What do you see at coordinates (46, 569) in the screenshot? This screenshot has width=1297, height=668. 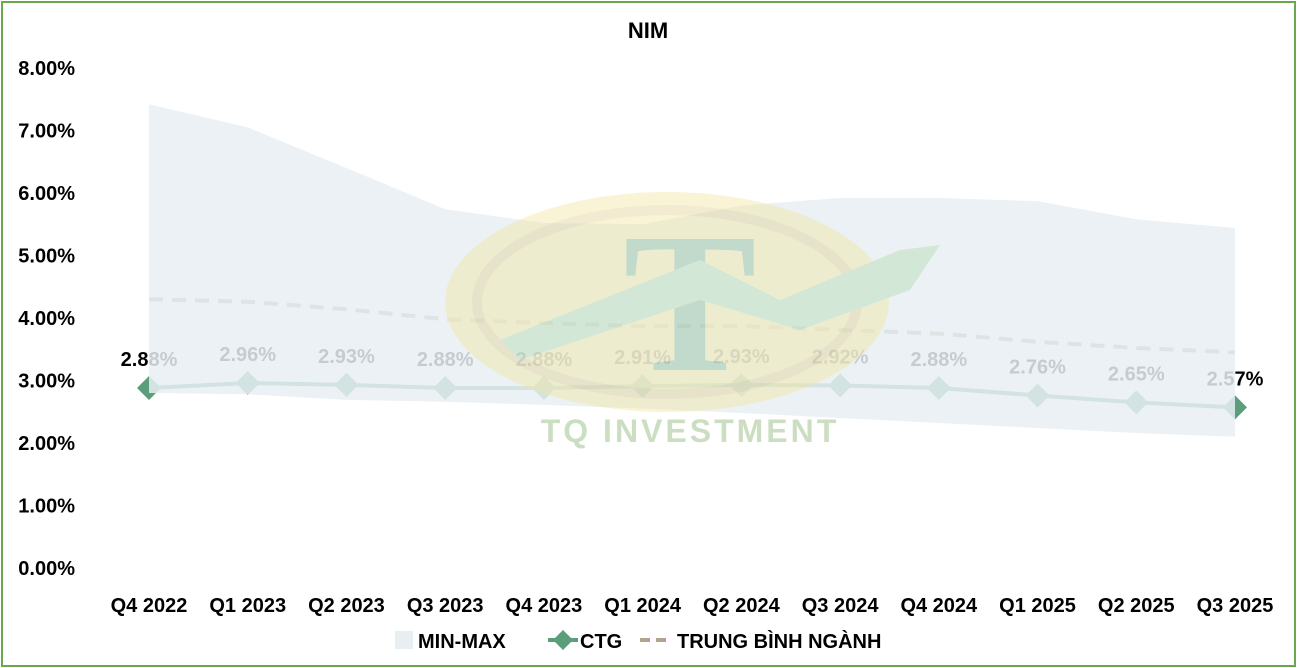 I see `y-tick-label: 0.00%` at bounding box center [46, 569].